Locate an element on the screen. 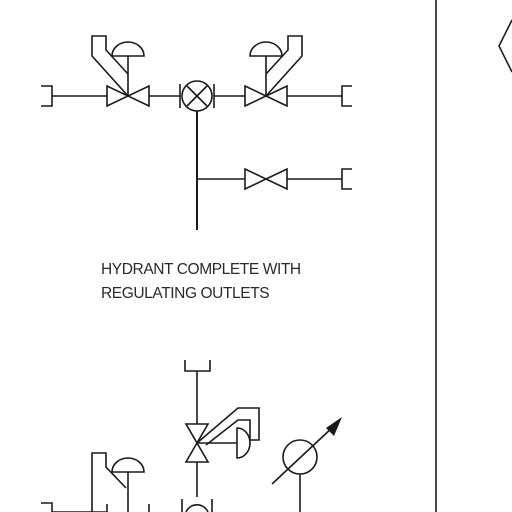  caption-line-1: HYDRANT COMPLETE WITH is located at coordinates (201, 269).